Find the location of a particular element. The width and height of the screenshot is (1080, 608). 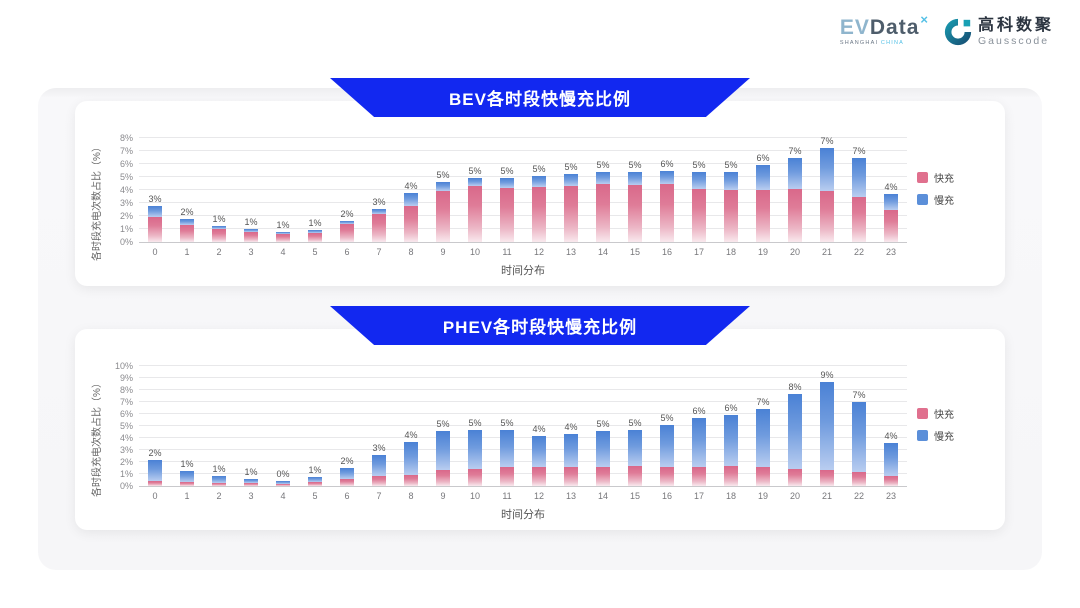

fast-charge-swatch is located at coordinates (922, 413).